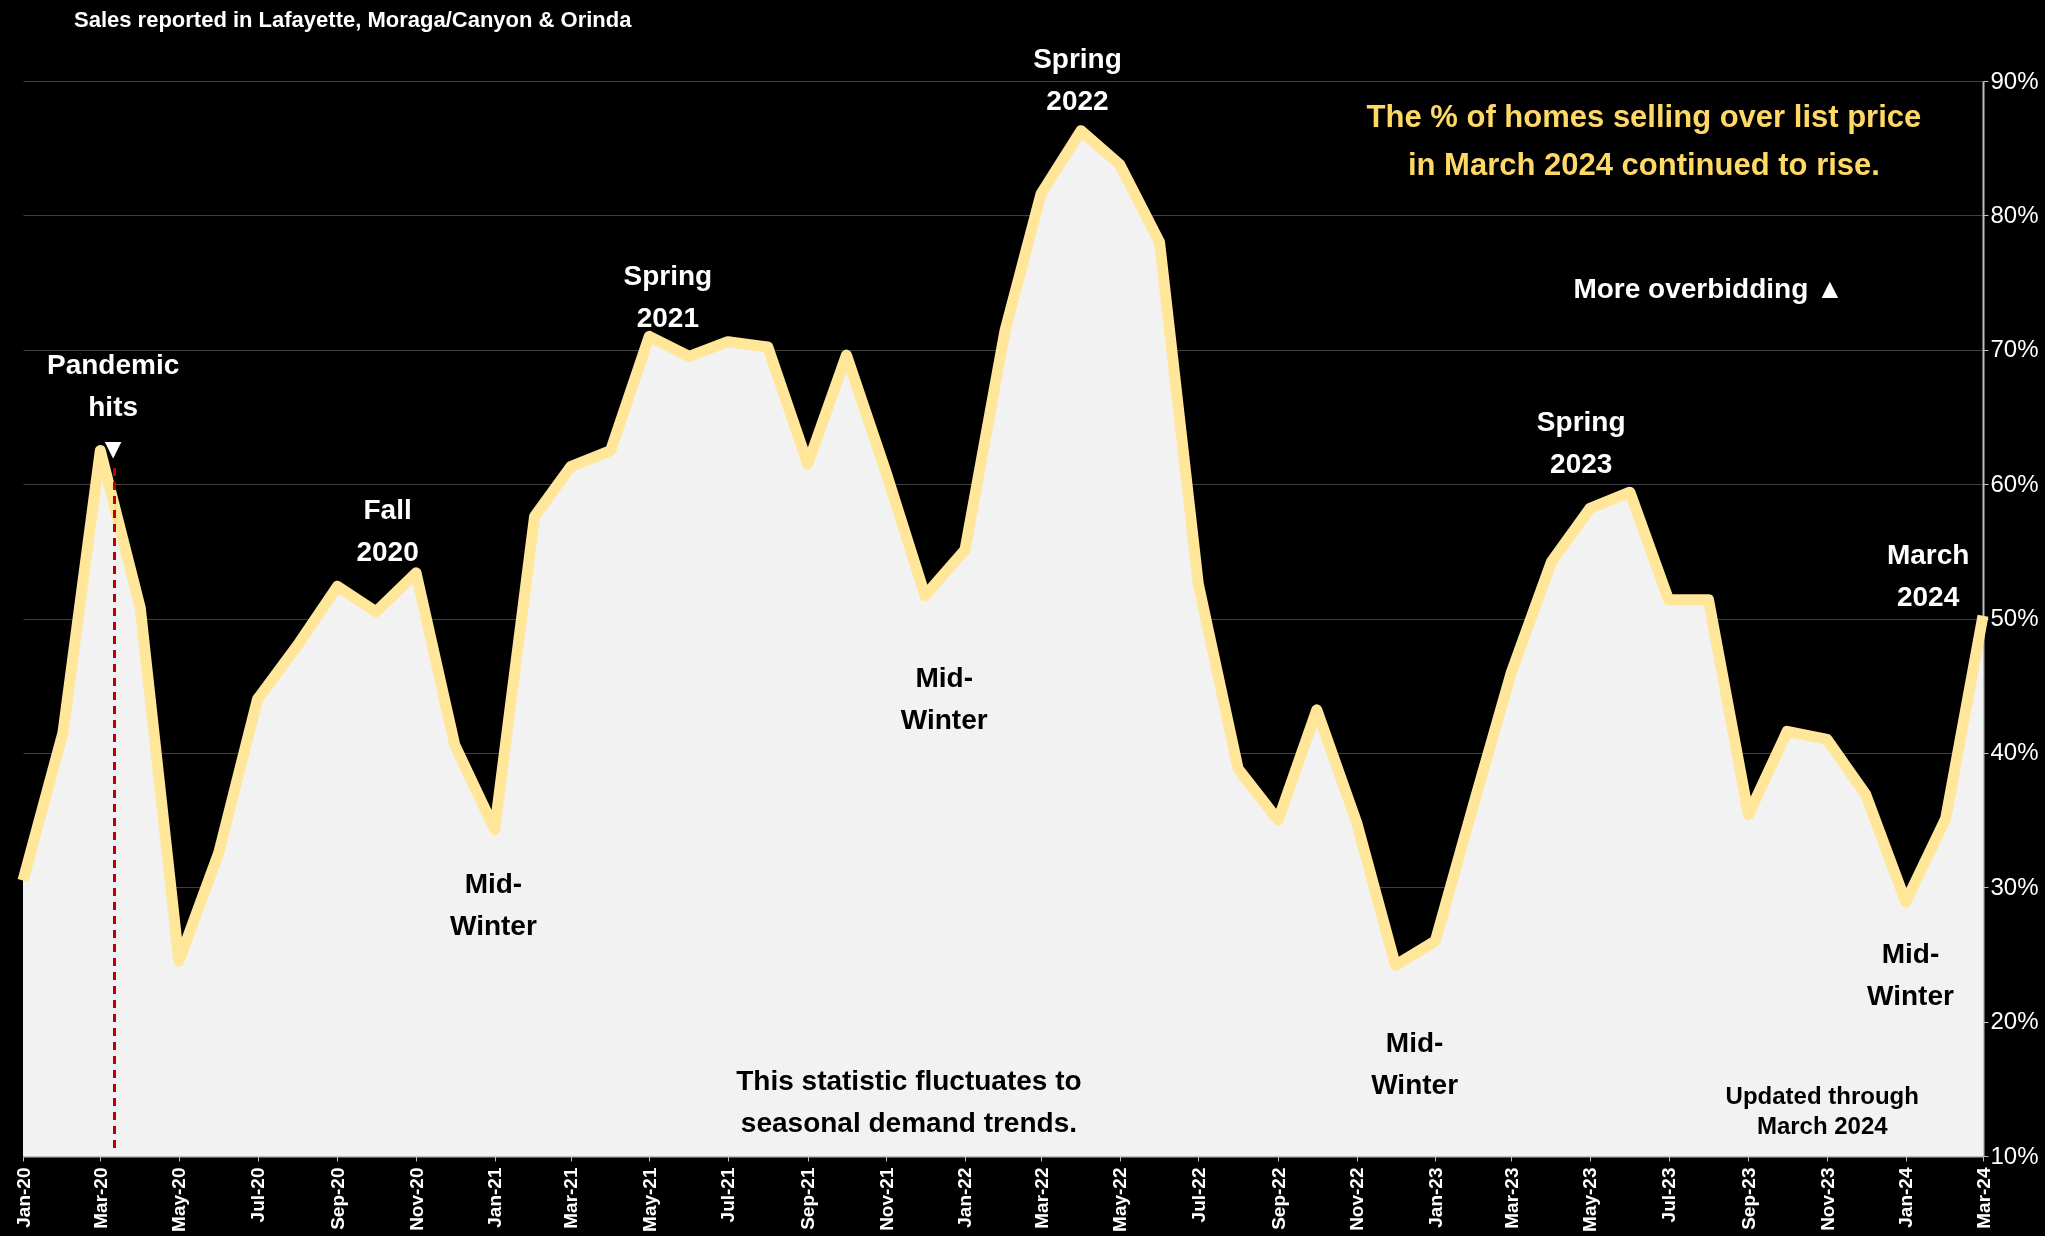 The height and width of the screenshot is (1251, 2065). I want to click on y-tick-label: 40%, so click(2014, 752).